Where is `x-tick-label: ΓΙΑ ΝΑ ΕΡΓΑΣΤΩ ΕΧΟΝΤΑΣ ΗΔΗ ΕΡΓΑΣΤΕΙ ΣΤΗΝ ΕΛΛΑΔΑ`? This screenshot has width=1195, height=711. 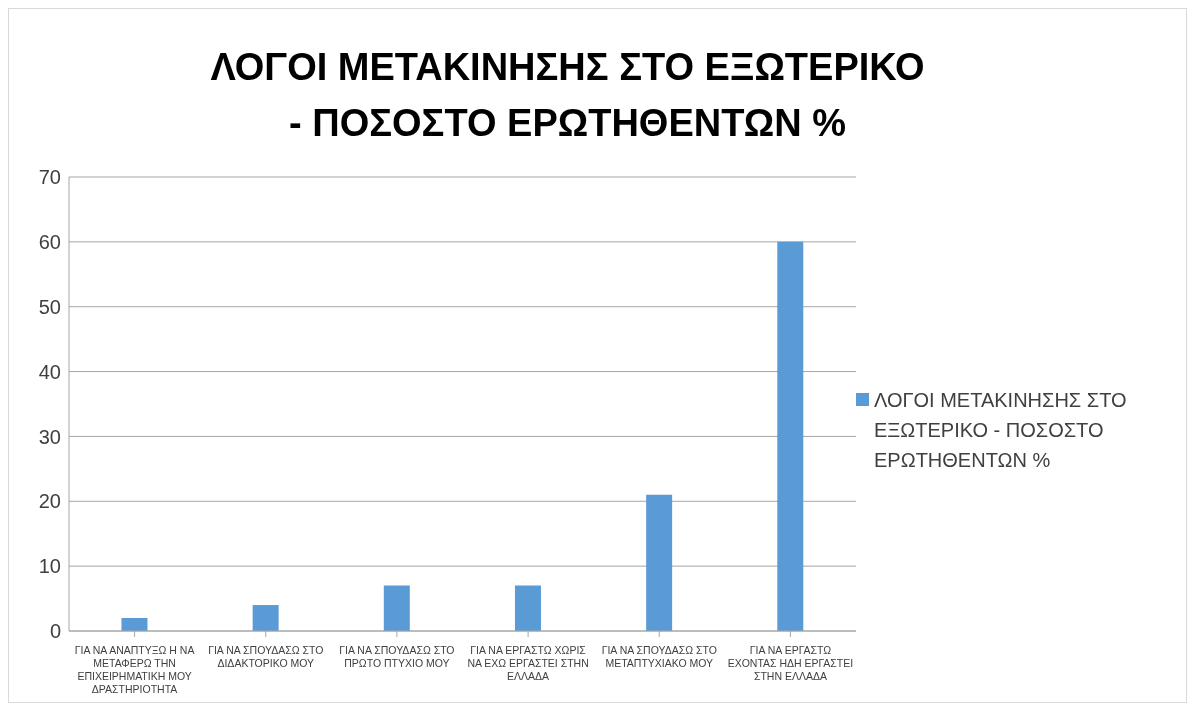
x-tick-label: ΓΙΑ ΝΑ ΕΡΓΑΣΤΩ ΕΧΟΝΤΑΣ ΗΔΗ ΕΡΓΑΣΤΕΙ ΣΤΗΝ ΕΛΛΑΔΑ is located at coordinates (790, 663).